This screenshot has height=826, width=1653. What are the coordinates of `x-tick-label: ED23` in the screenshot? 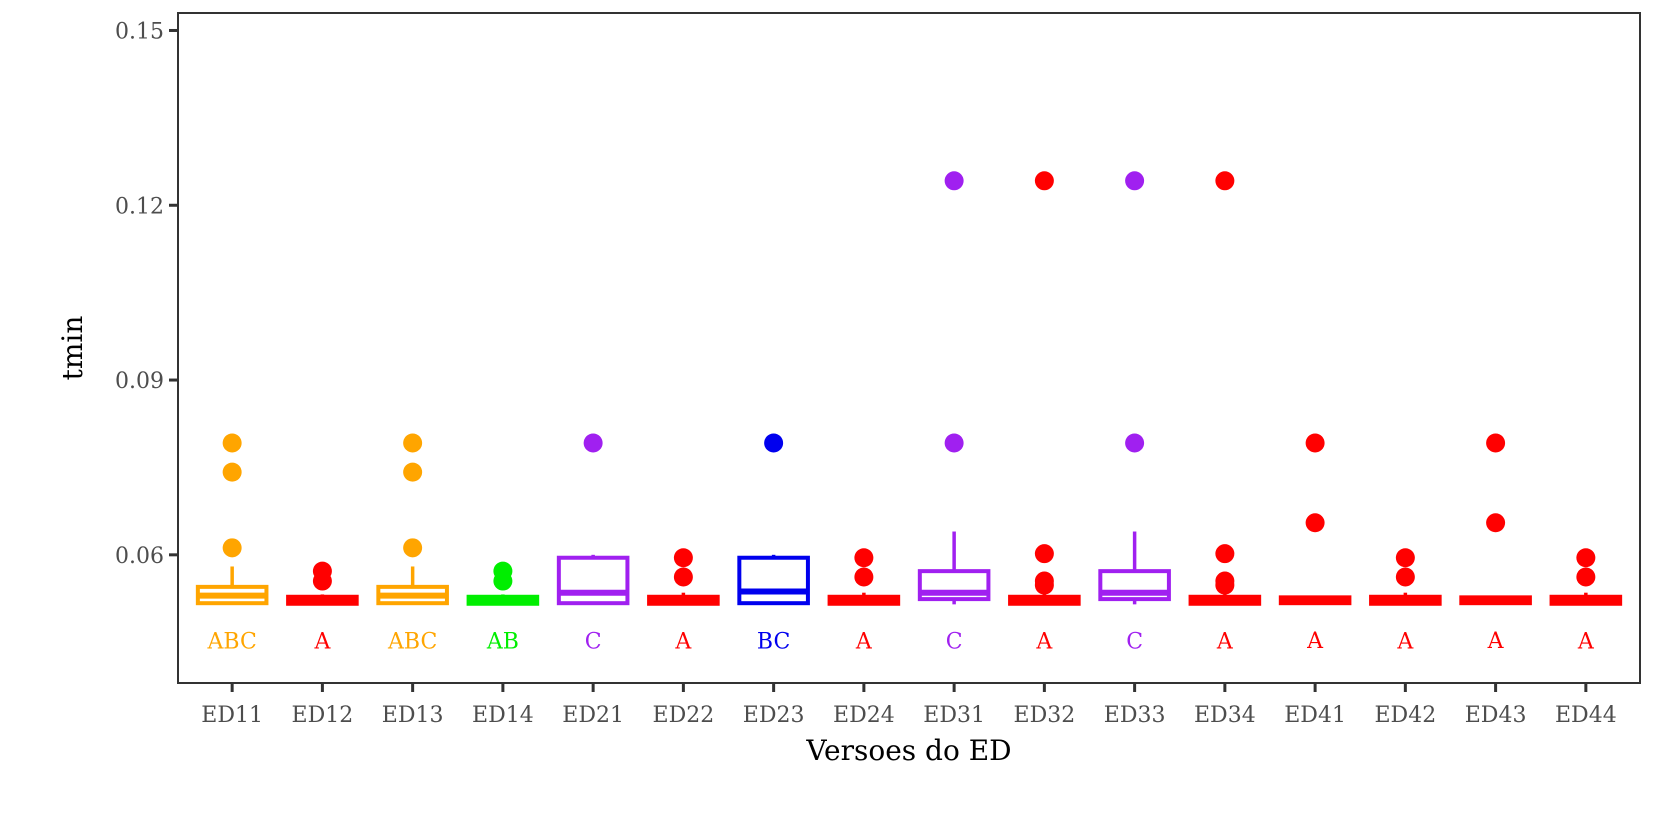 It's located at (774, 715).